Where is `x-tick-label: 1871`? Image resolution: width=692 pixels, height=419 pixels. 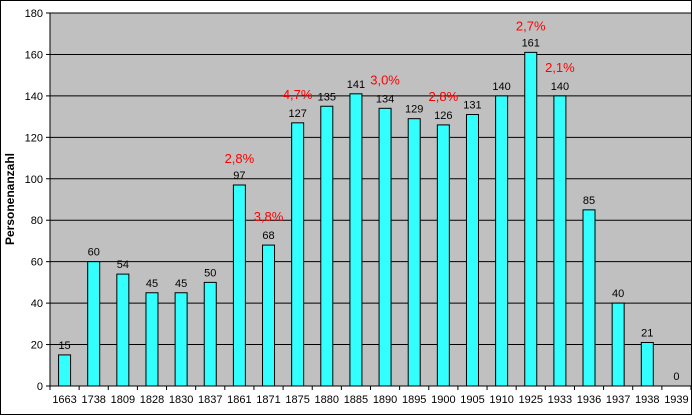 x-tick-label: 1871 is located at coordinates (268, 400).